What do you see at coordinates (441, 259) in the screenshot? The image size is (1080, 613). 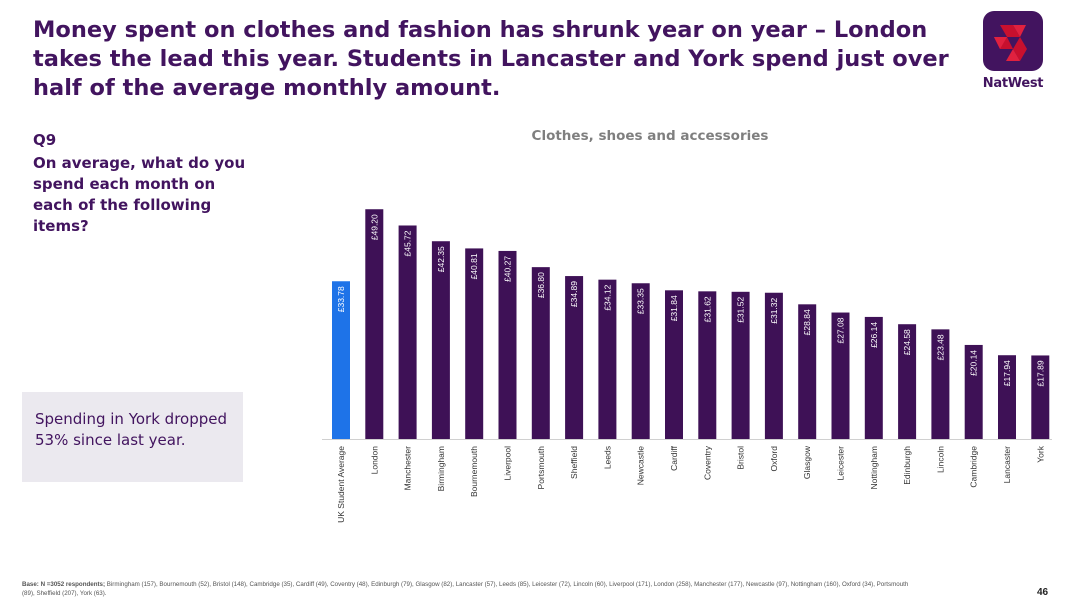 I see `data-label: £42.35` at bounding box center [441, 259].